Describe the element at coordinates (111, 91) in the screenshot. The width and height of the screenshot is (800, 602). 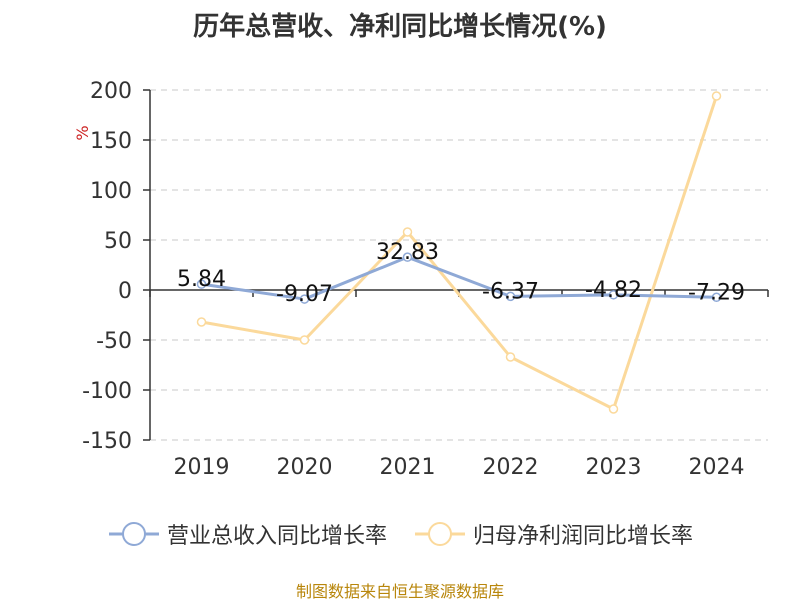
I see `y-tick-label: 200` at that location.